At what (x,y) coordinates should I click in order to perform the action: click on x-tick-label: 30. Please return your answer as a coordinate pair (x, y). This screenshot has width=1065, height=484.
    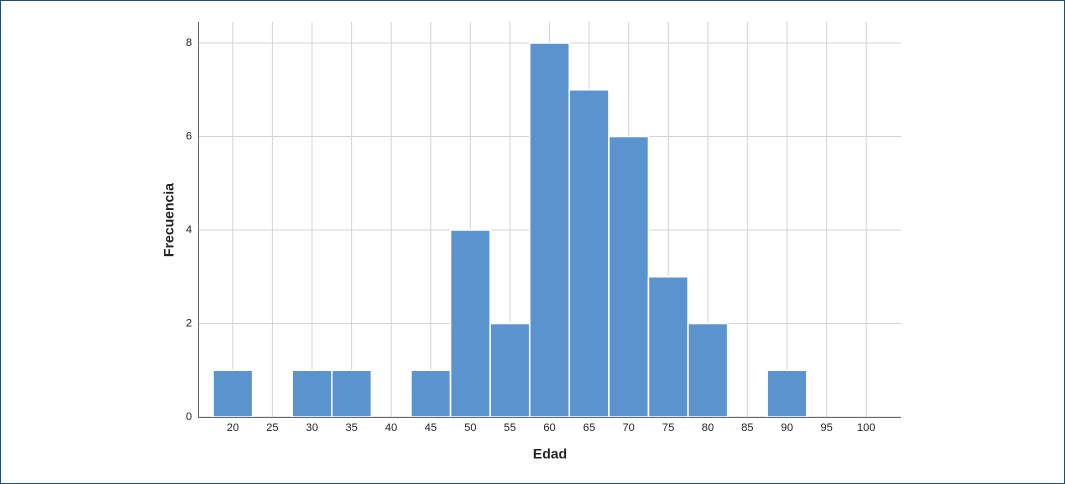
    Looking at the image, I should click on (312, 428).